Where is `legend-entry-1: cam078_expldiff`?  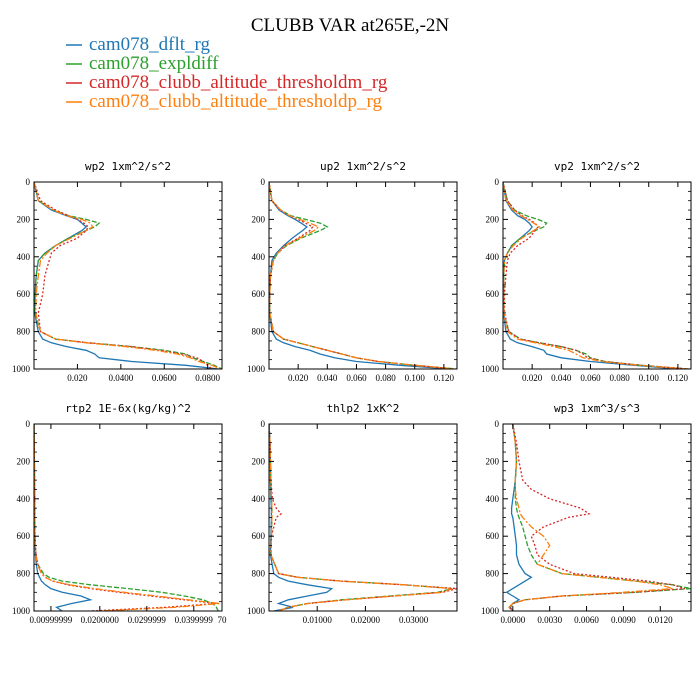
legend-entry-1: cam078_expldiff is located at coordinates (154, 63).